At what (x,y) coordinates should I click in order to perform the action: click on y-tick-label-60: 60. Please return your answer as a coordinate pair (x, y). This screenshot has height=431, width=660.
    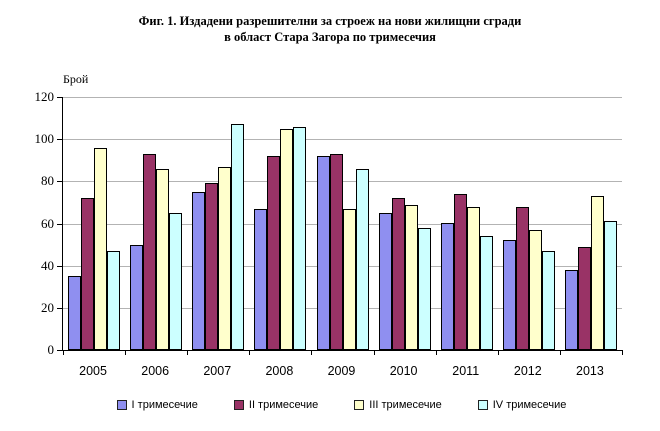
    Looking at the image, I should click on (47, 223).